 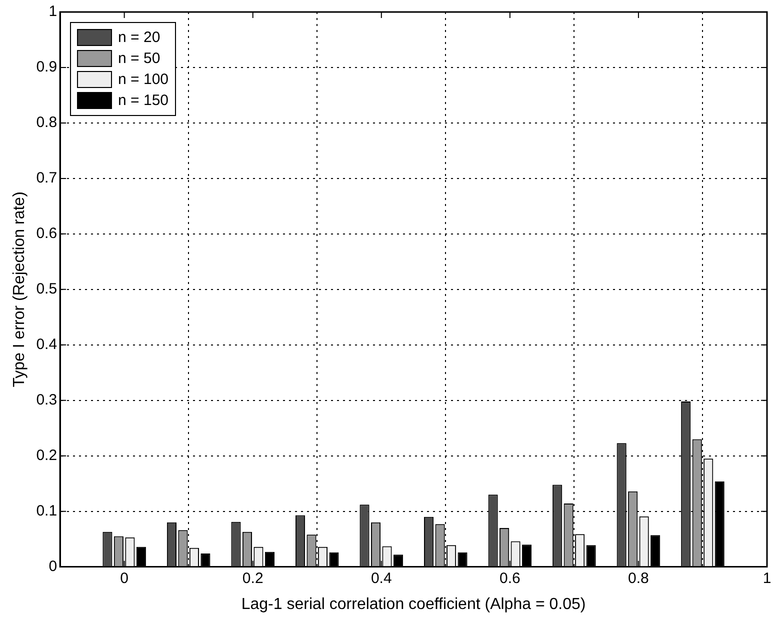 What do you see at coordinates (253, 578) in the screenshot?
I see `x-tick-label: 0.2` at bounding box center [253, 578].